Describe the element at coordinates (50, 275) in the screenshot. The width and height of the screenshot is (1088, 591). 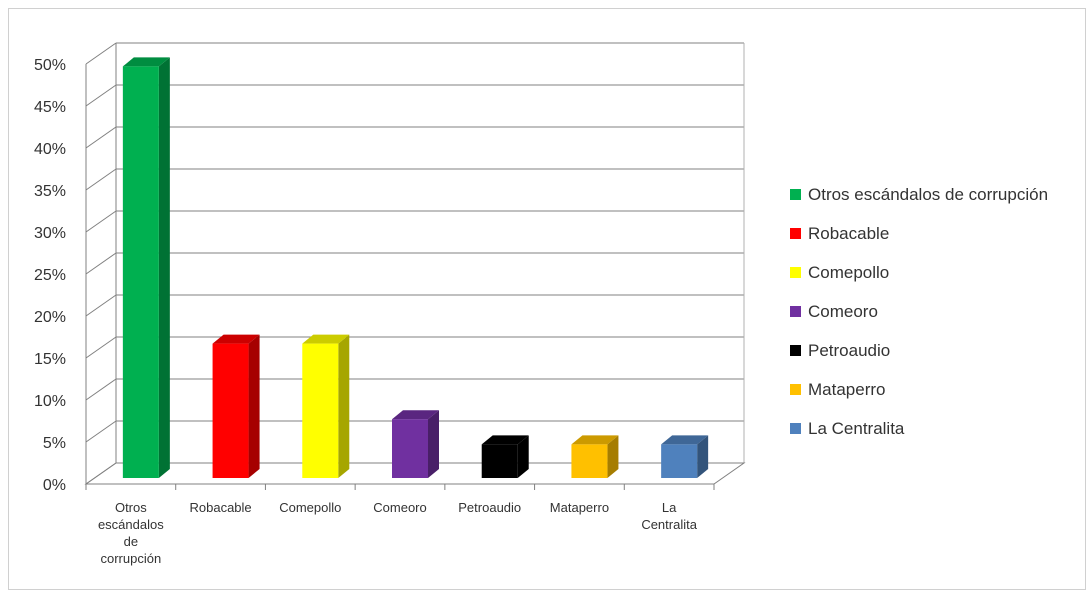
I see `y-tick-label: 25%` at that location.